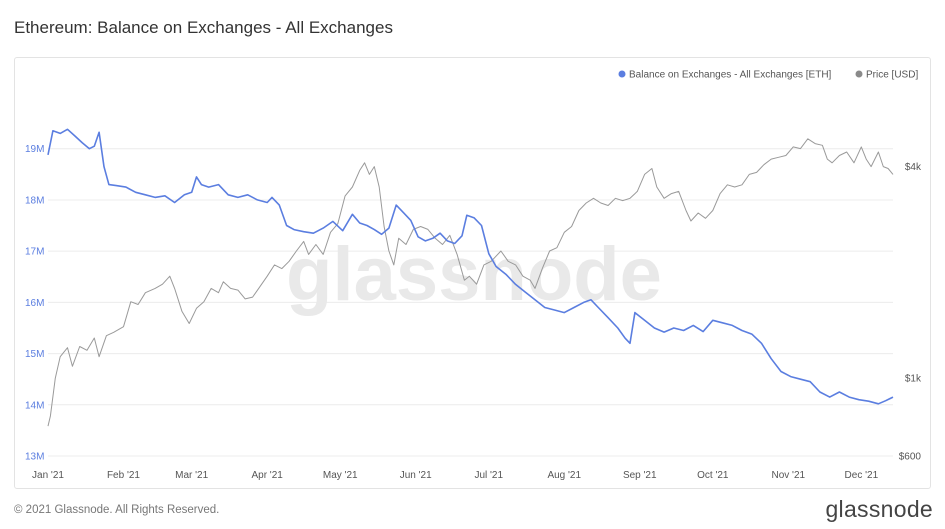 The height and width of the screenshot is (529, 945). What do you see at coordinates (910, 312) in the screenshot?
I see `right-axis: $600 $1k $4k` at bounding box center [910, 312].